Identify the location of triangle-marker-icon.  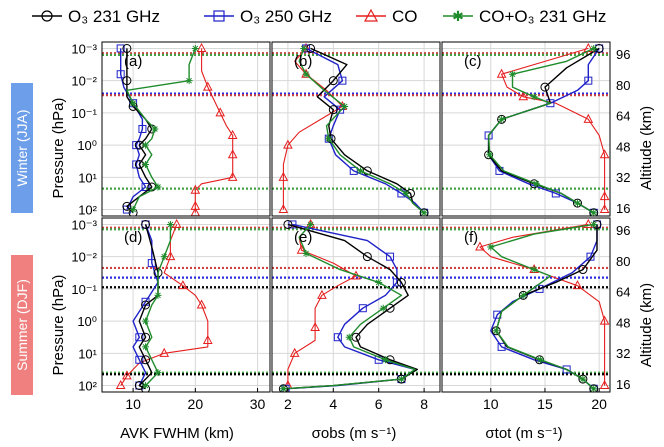
(371, 15).